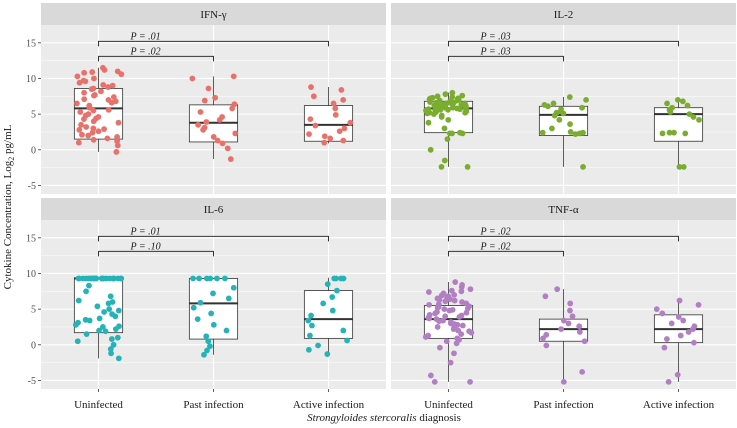 The height and width of the screenshot is (428, 737). I want to click on y-axis-label-subscript: 2, so click(11, 159).